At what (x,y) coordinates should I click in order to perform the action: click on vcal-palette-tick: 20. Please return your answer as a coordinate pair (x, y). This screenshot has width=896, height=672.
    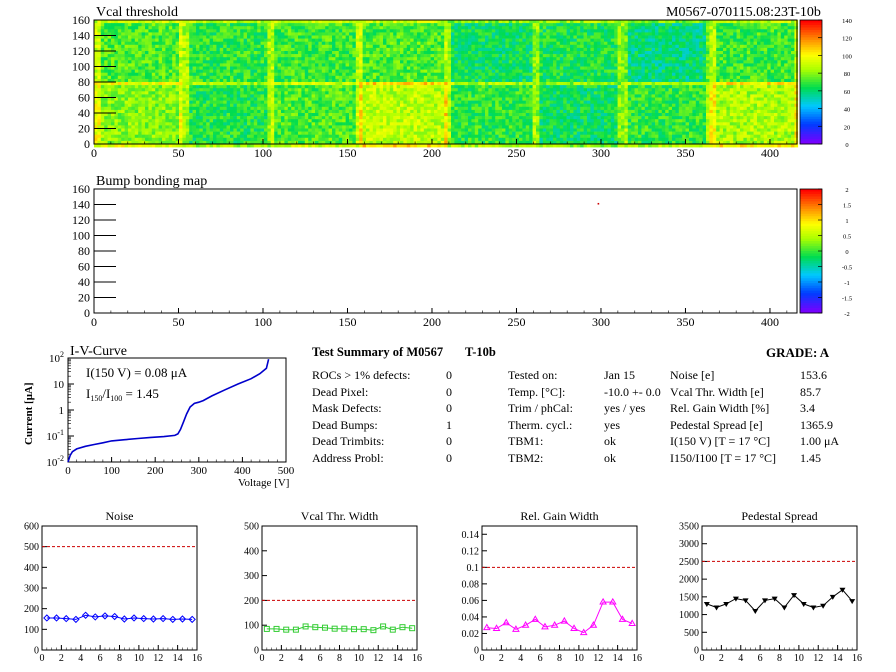
    Looking at the image, I should click on (847, 127).